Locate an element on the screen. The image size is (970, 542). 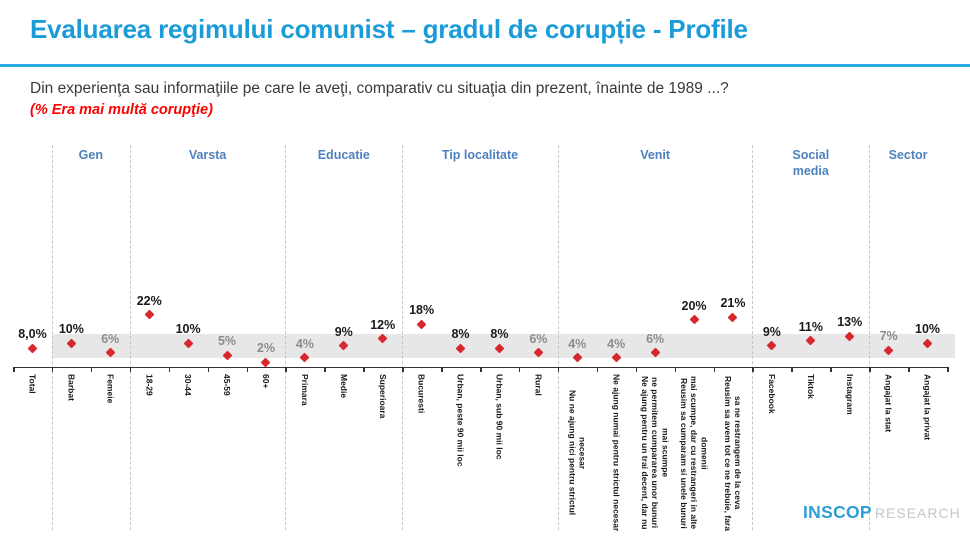
x-axis-label-text: Urban, peste 90 mii loc is located at coordinates (460, 420).